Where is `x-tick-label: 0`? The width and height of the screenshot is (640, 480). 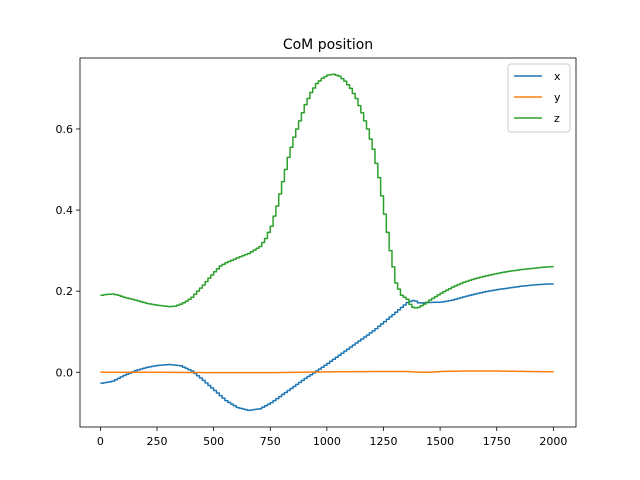 x-tick-label: 0 is located at coordinates (100, 441).